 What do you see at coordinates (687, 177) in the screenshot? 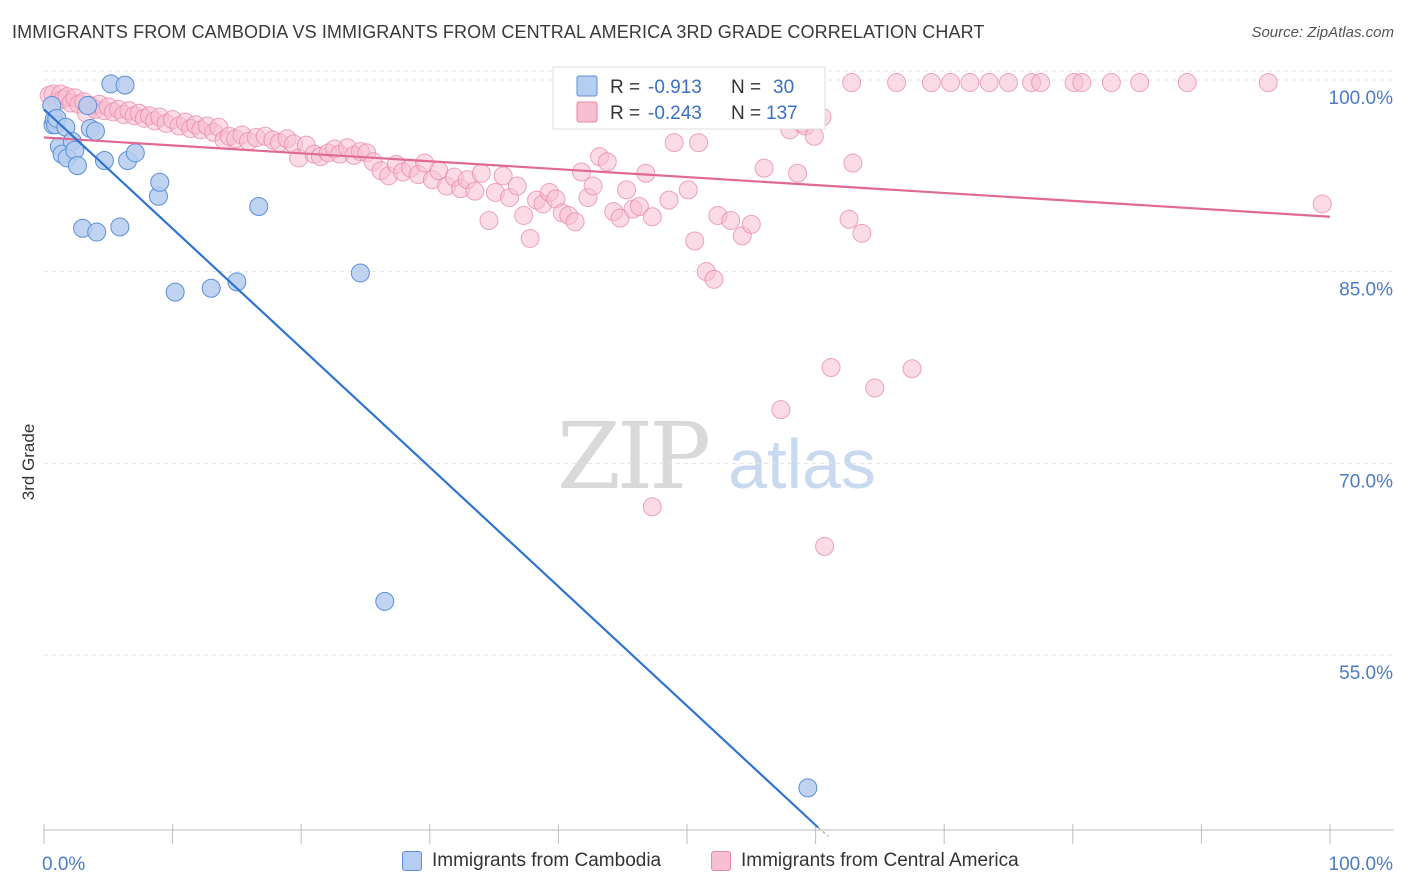
I see `trend-line-central-america` at bounding box center [687, 177].